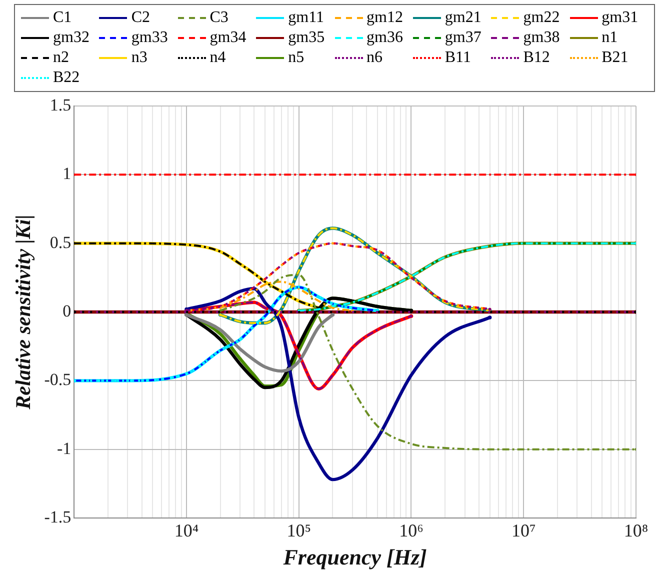 This screenshot has height=582, width=671. What do you see at coordinates (306, 38) in the screenshot?
I see `legend-label: gm35` at bounding box center [306, 38].